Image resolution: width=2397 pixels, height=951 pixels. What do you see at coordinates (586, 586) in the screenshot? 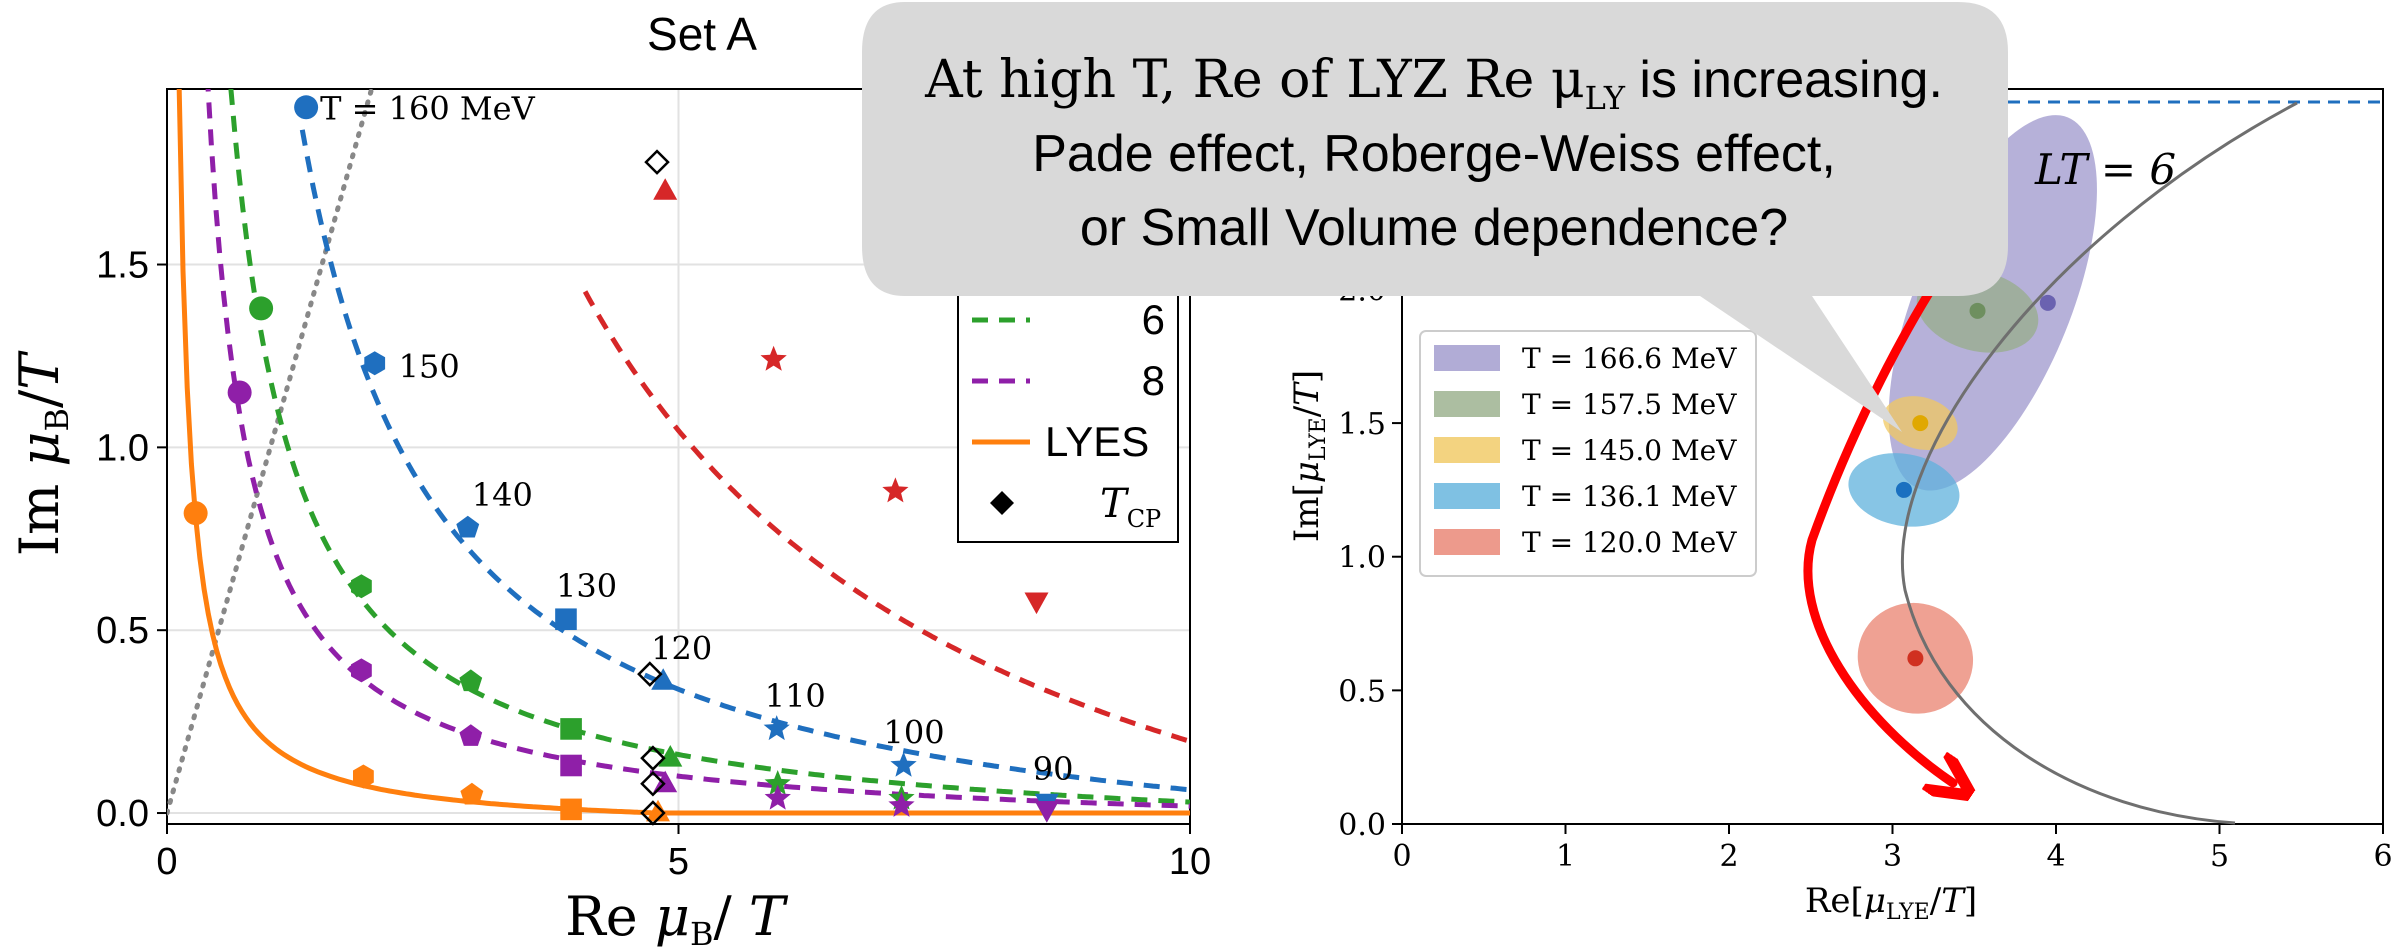
I see `left-temperature-label: 130` at bounding box center [586, 586].